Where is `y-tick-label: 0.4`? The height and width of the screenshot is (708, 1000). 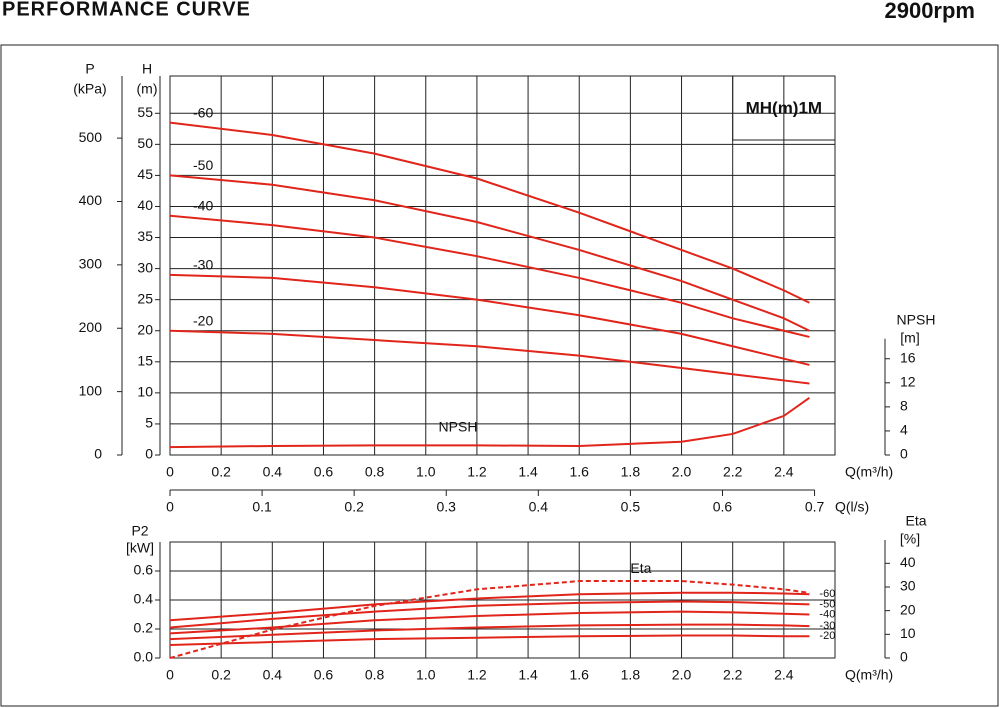
y-tick-label: 0.4 is located at coordinates (144, 599).